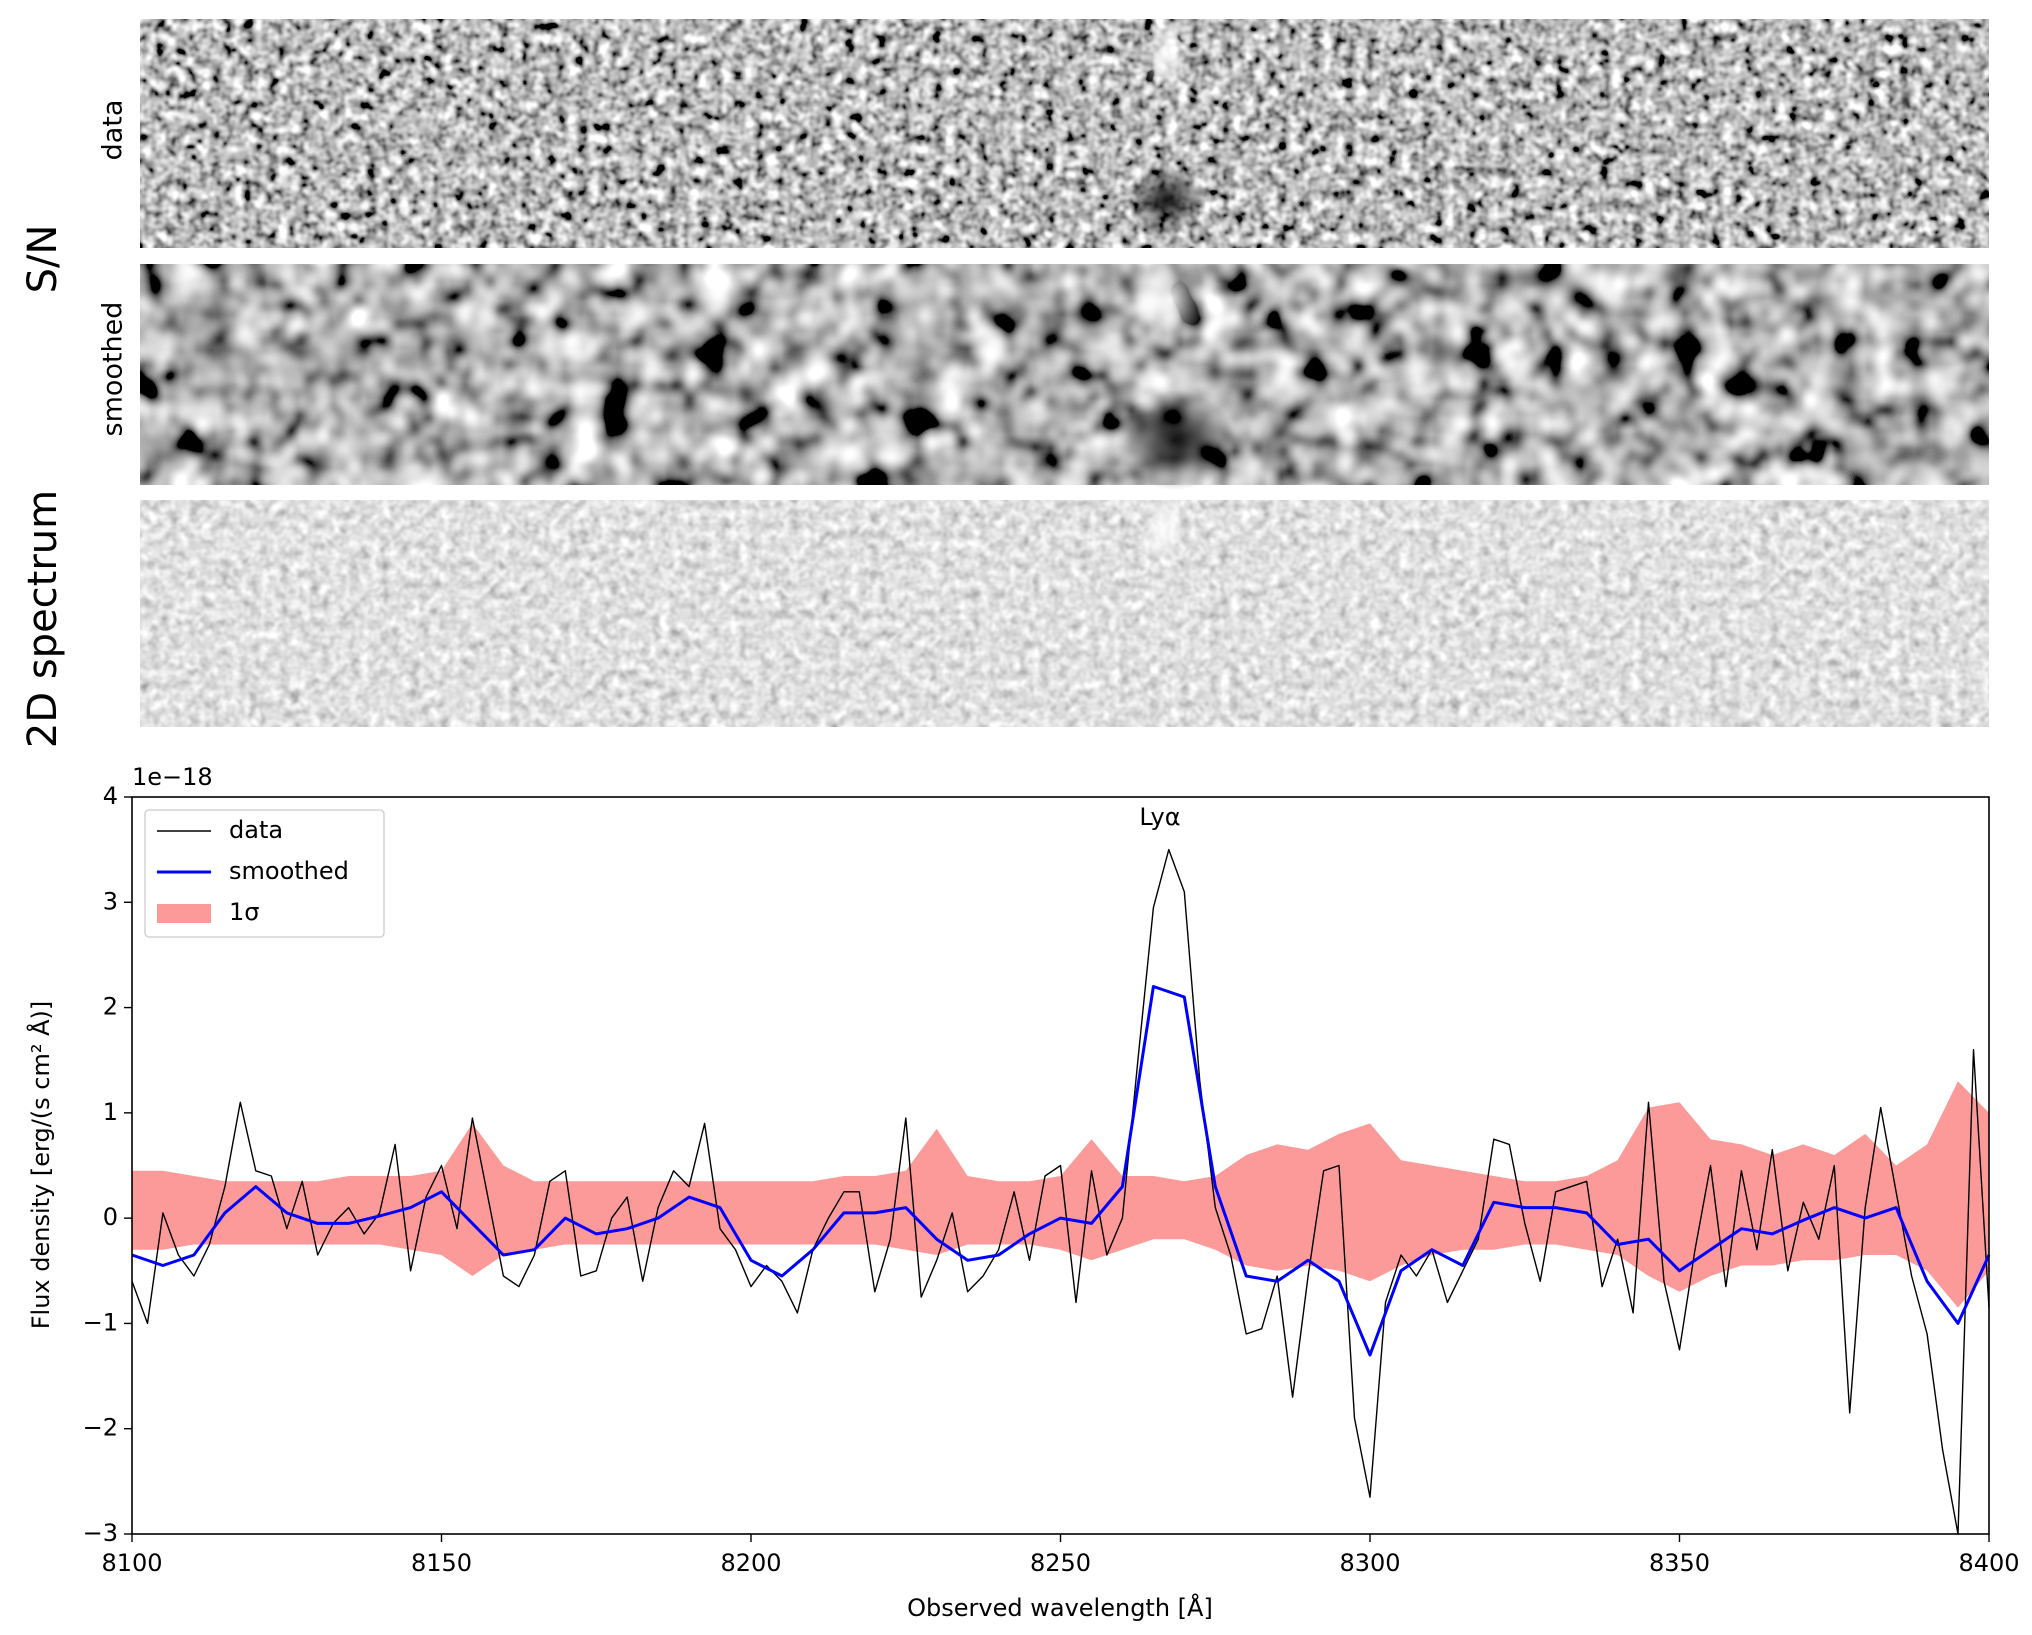 Image resolution: width=2032 pixels, height=1635 pixels. I want to click on legend-label: 1σ, so click(244, 912).